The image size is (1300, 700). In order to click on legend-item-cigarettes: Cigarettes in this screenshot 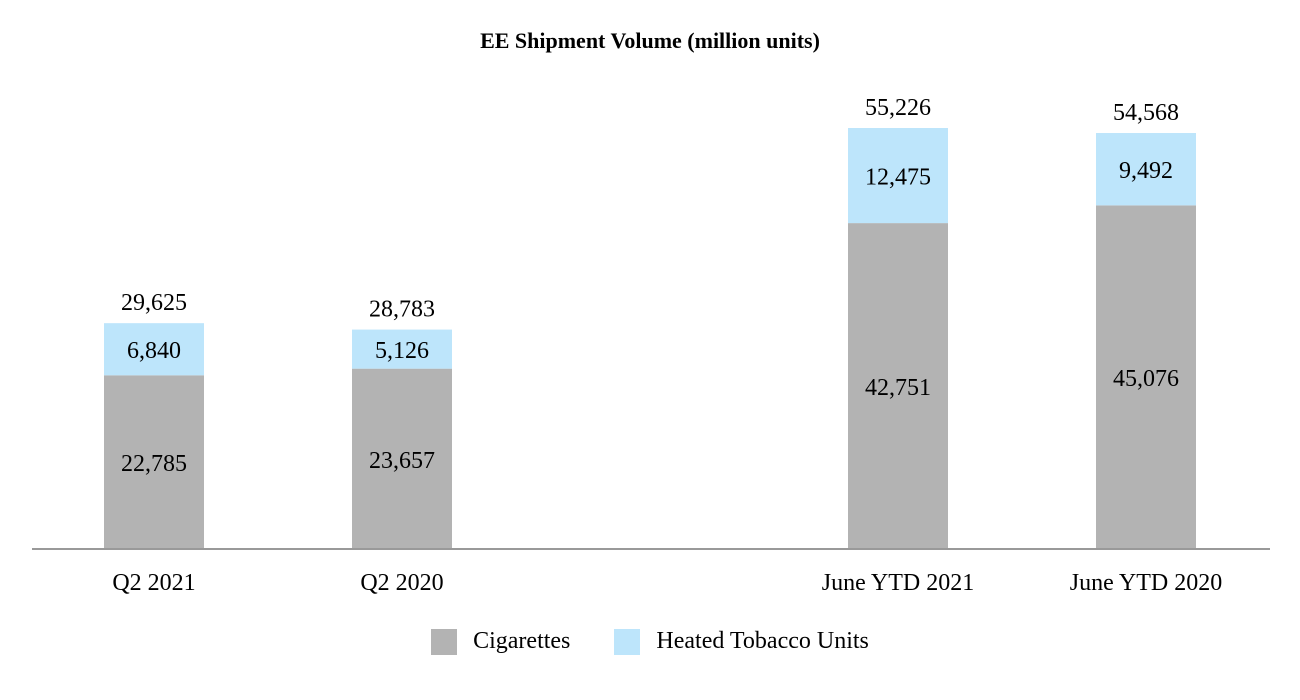, I will do `click(500, 641)`.